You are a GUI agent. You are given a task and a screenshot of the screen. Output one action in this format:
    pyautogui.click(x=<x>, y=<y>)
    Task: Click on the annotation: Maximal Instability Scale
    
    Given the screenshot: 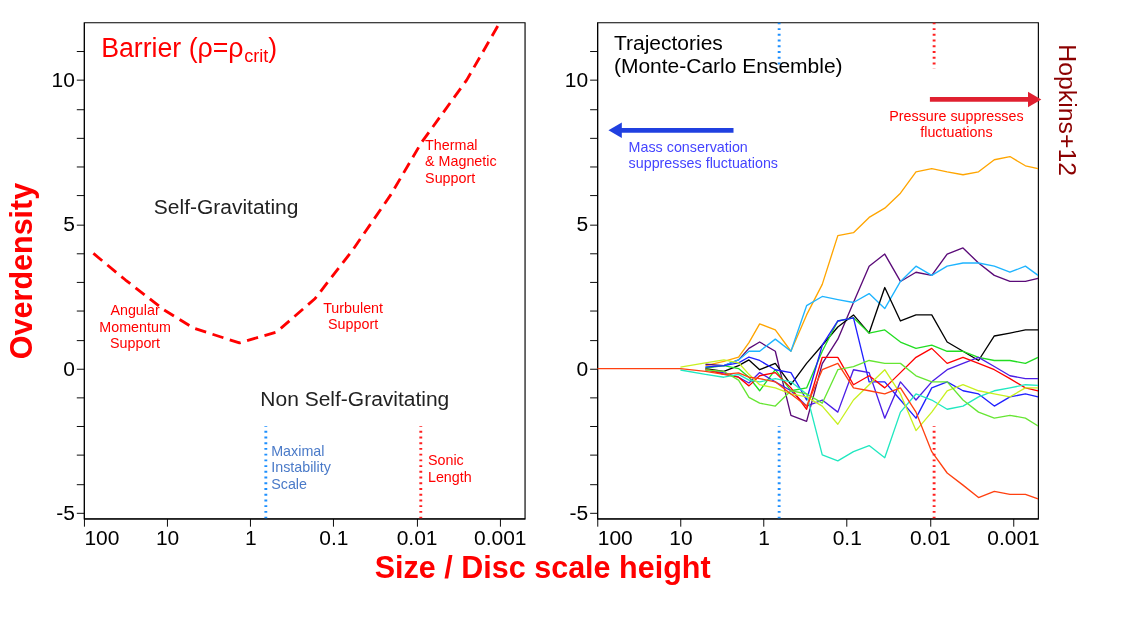 What is the action you would take?
    pyautogui.click(x=301, y=467)
    